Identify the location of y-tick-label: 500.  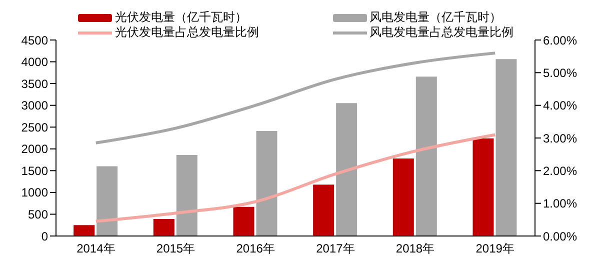
(38, 214).